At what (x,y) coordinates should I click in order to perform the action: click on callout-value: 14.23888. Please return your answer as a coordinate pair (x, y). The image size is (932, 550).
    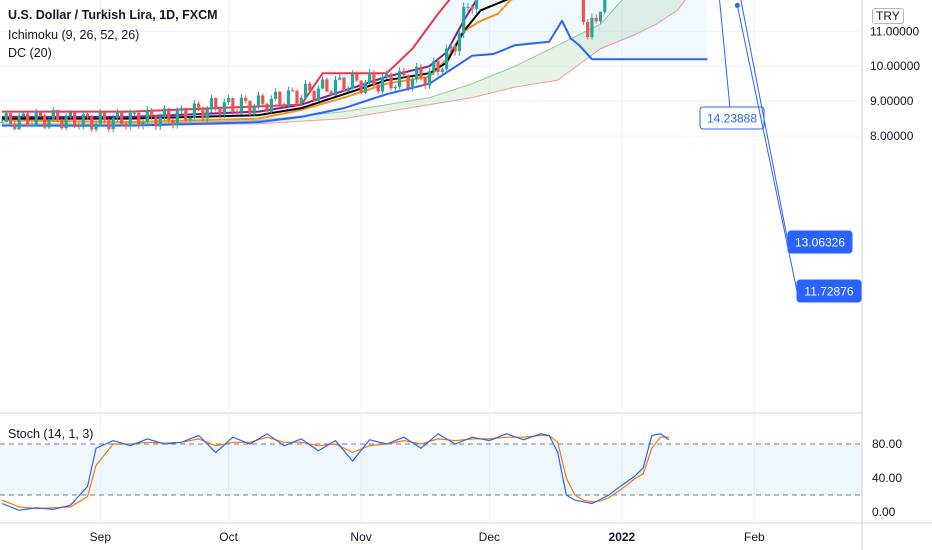
    Looking at the image, I should click on (732, 119).